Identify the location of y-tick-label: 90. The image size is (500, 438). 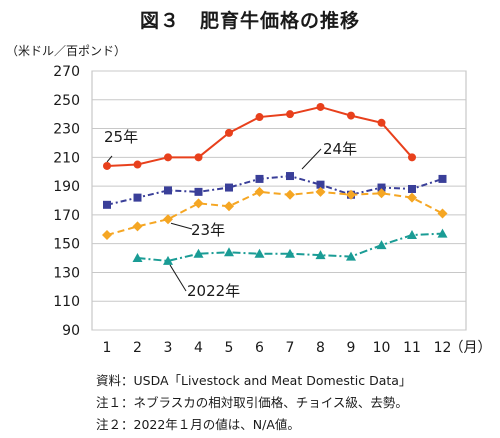
(71, 331).